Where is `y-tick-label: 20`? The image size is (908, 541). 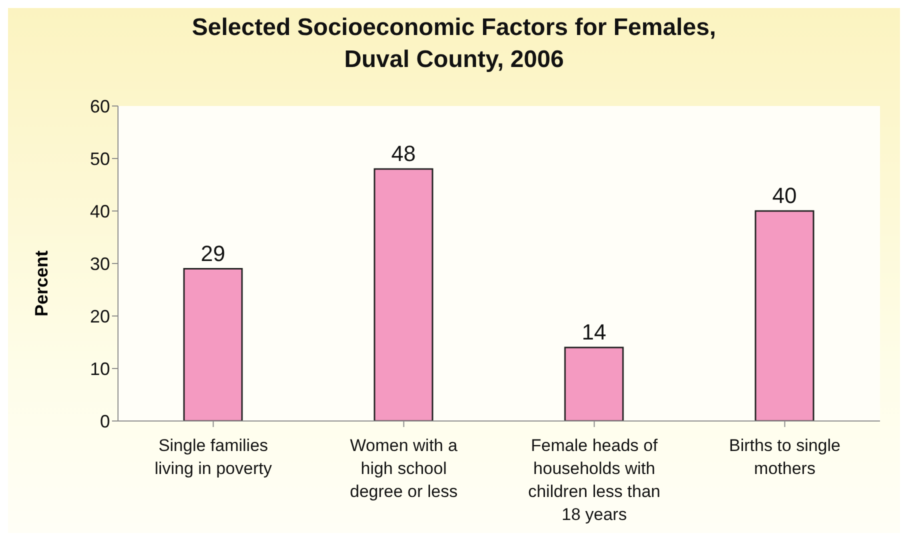
y-tick-label: 20 is located at coordinates (100, 316).